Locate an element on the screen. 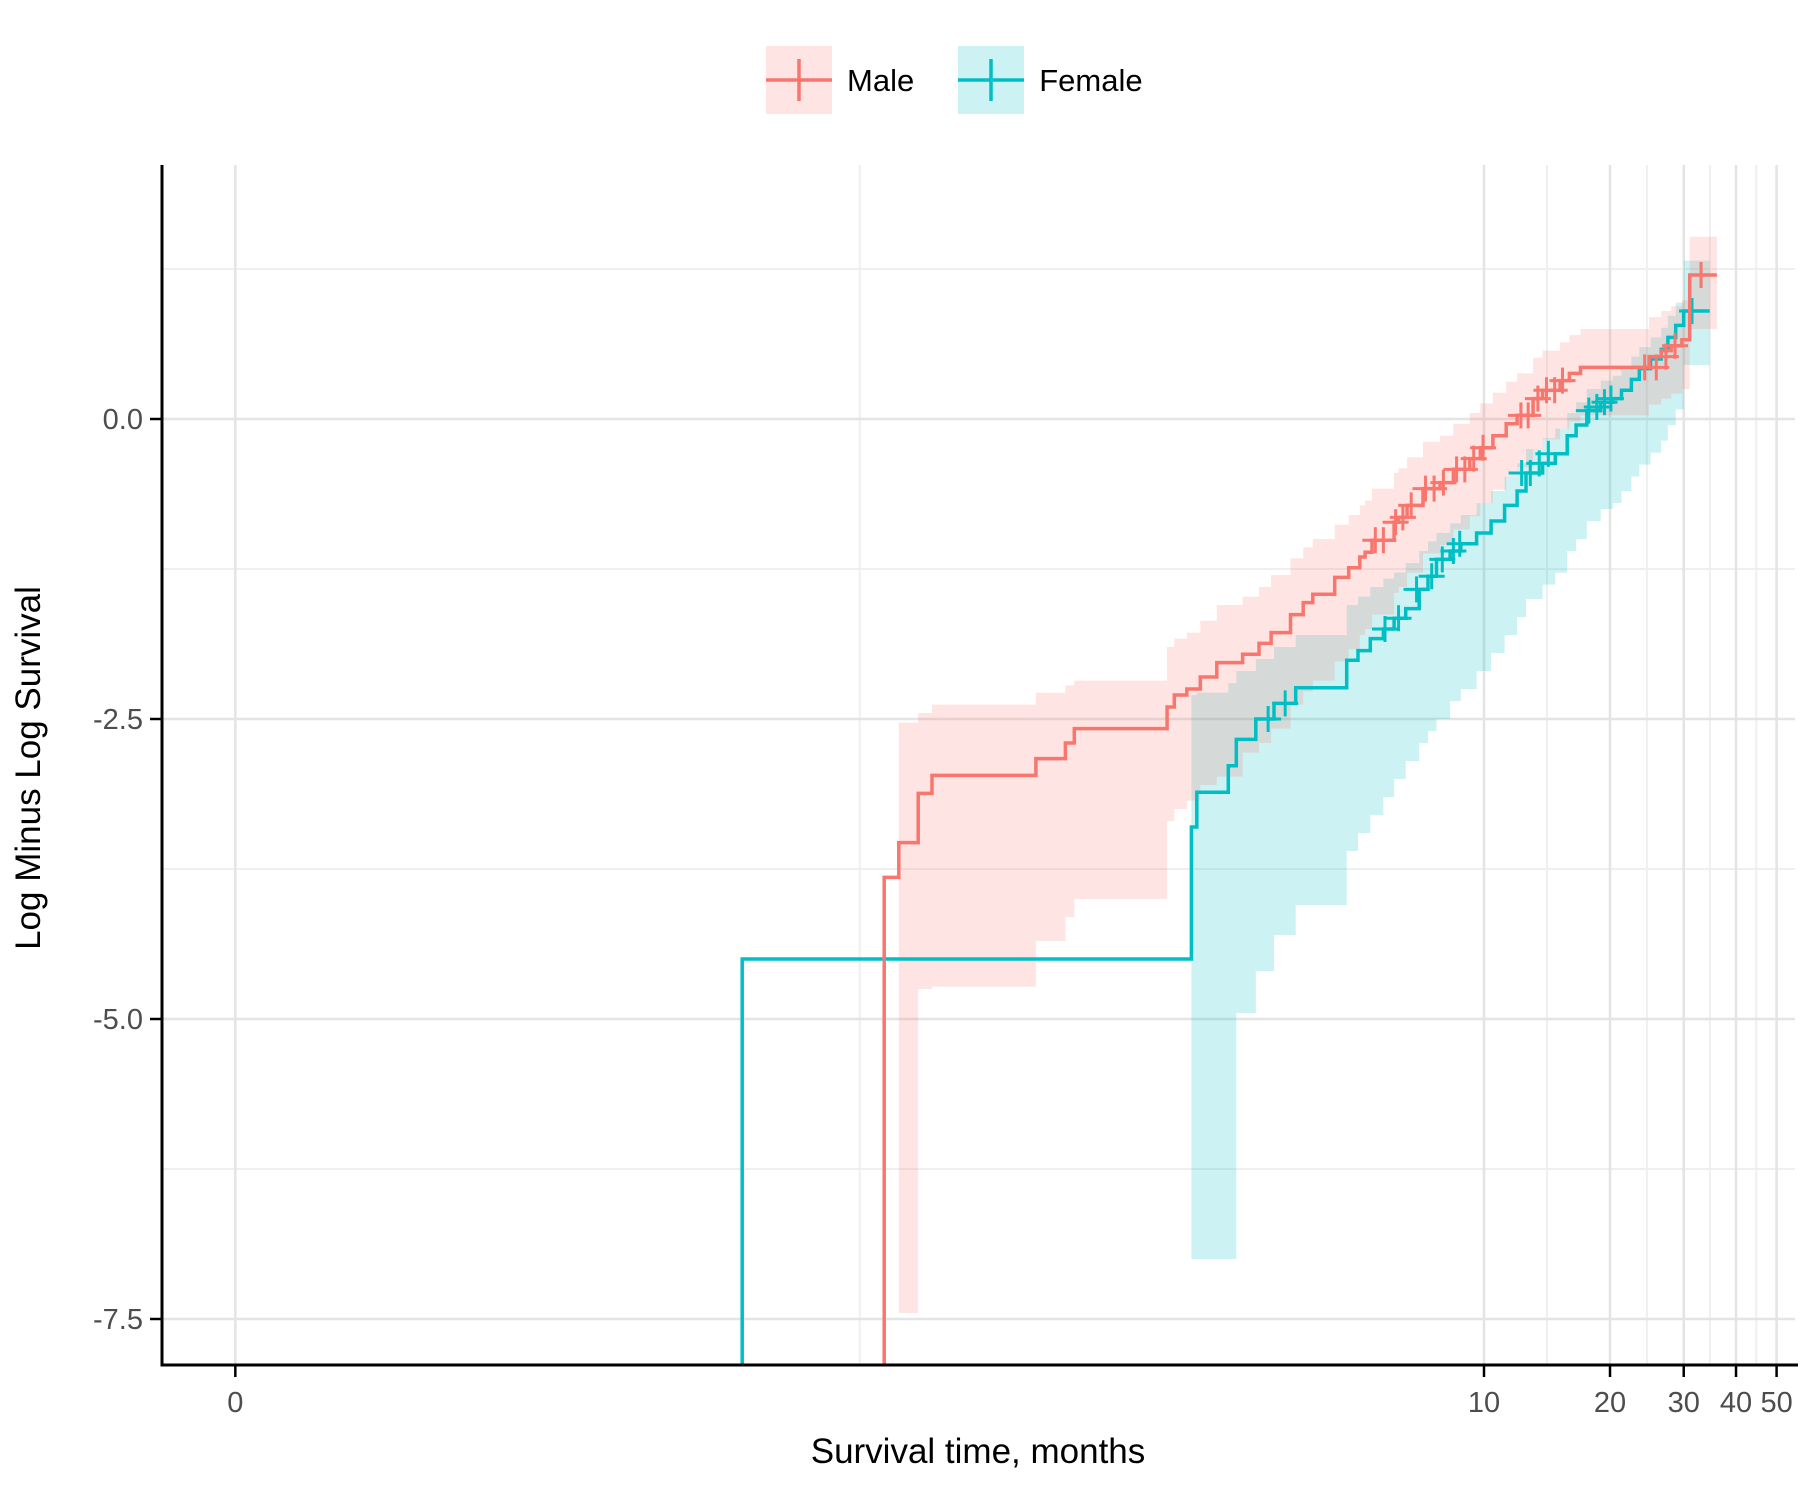 The image size is (1800, 1500). legend-label-female: Female is located at coordinates (1091, 80).